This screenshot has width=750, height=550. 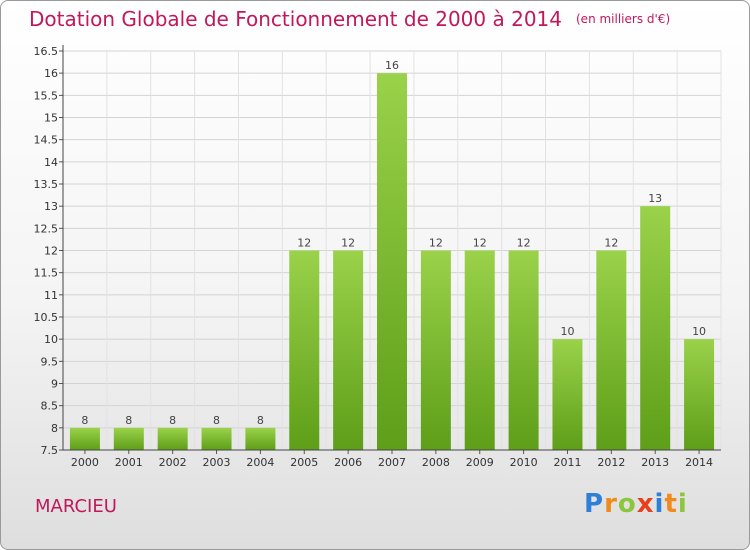 I want to click on x-tick-label: 2006, so click(x=348, y=462).